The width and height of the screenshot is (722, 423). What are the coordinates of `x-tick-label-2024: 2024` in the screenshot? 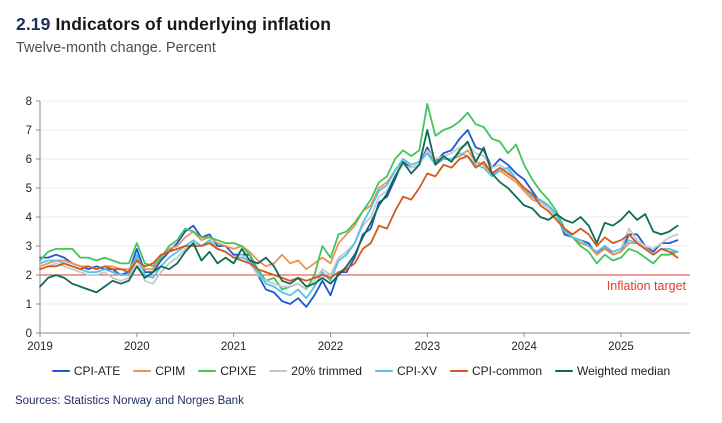 It's located at (524, 347).